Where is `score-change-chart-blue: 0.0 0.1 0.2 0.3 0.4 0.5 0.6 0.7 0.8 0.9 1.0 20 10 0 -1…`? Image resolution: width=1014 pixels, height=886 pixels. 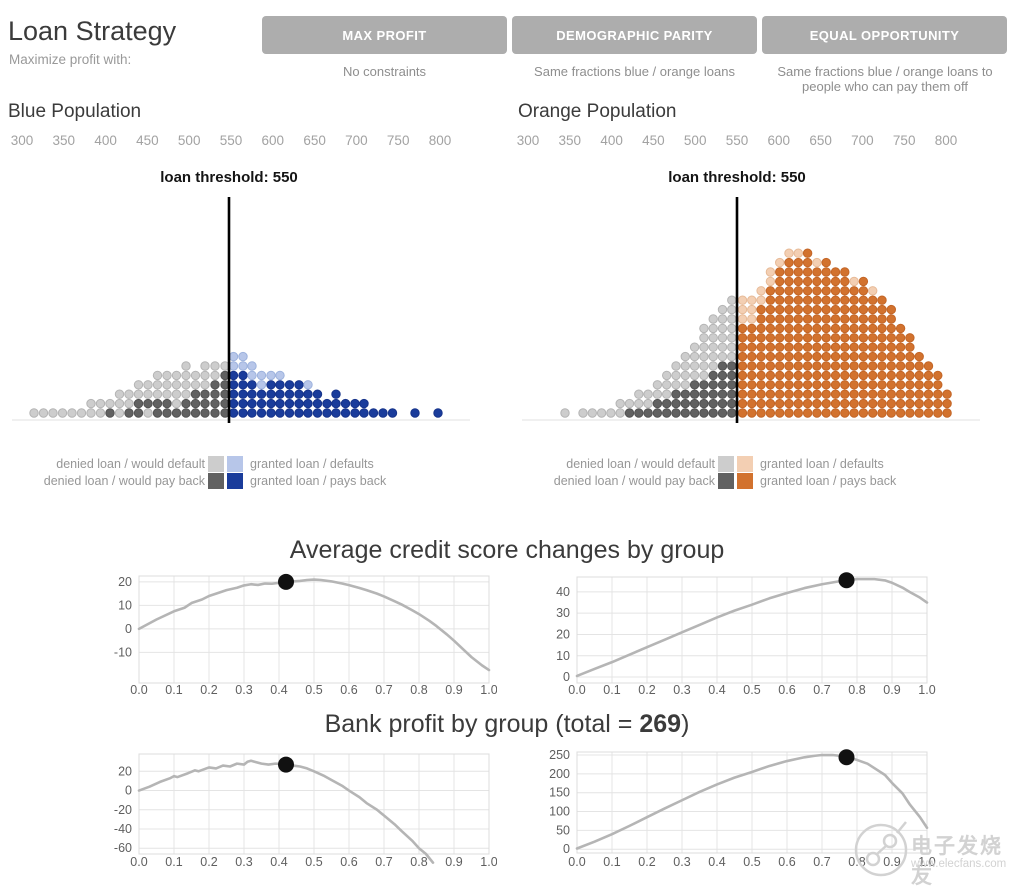
score-change-chart-blue: 0.0 0.1 0.2 0.3 0.4 0.5 0.6 0.7 0.8 0.9 1.0 20 10 0 -1… is located at coordinates (305, 635).